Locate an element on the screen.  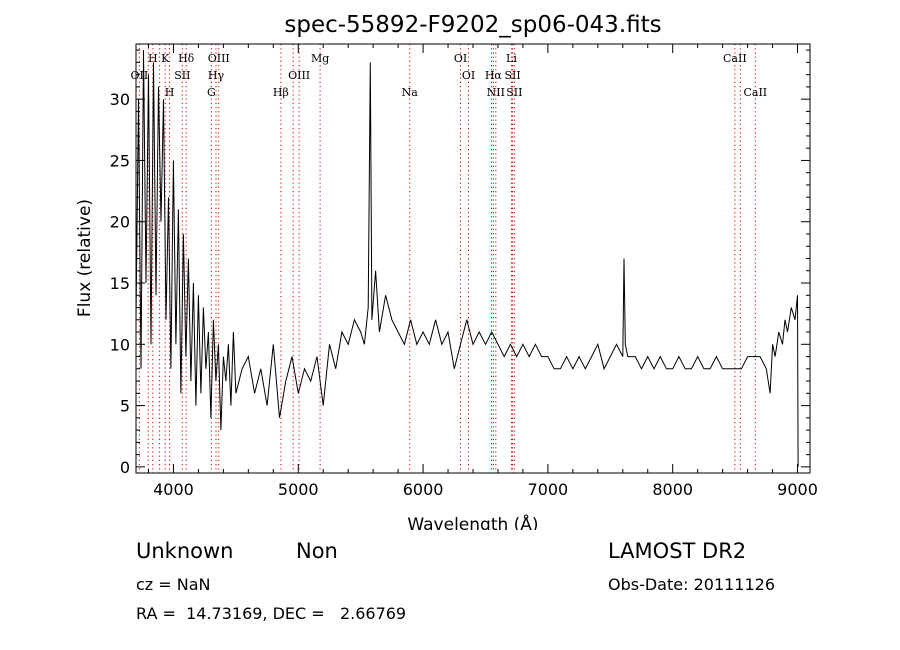
line-label-23: SII is located at coordinates (514, 92).